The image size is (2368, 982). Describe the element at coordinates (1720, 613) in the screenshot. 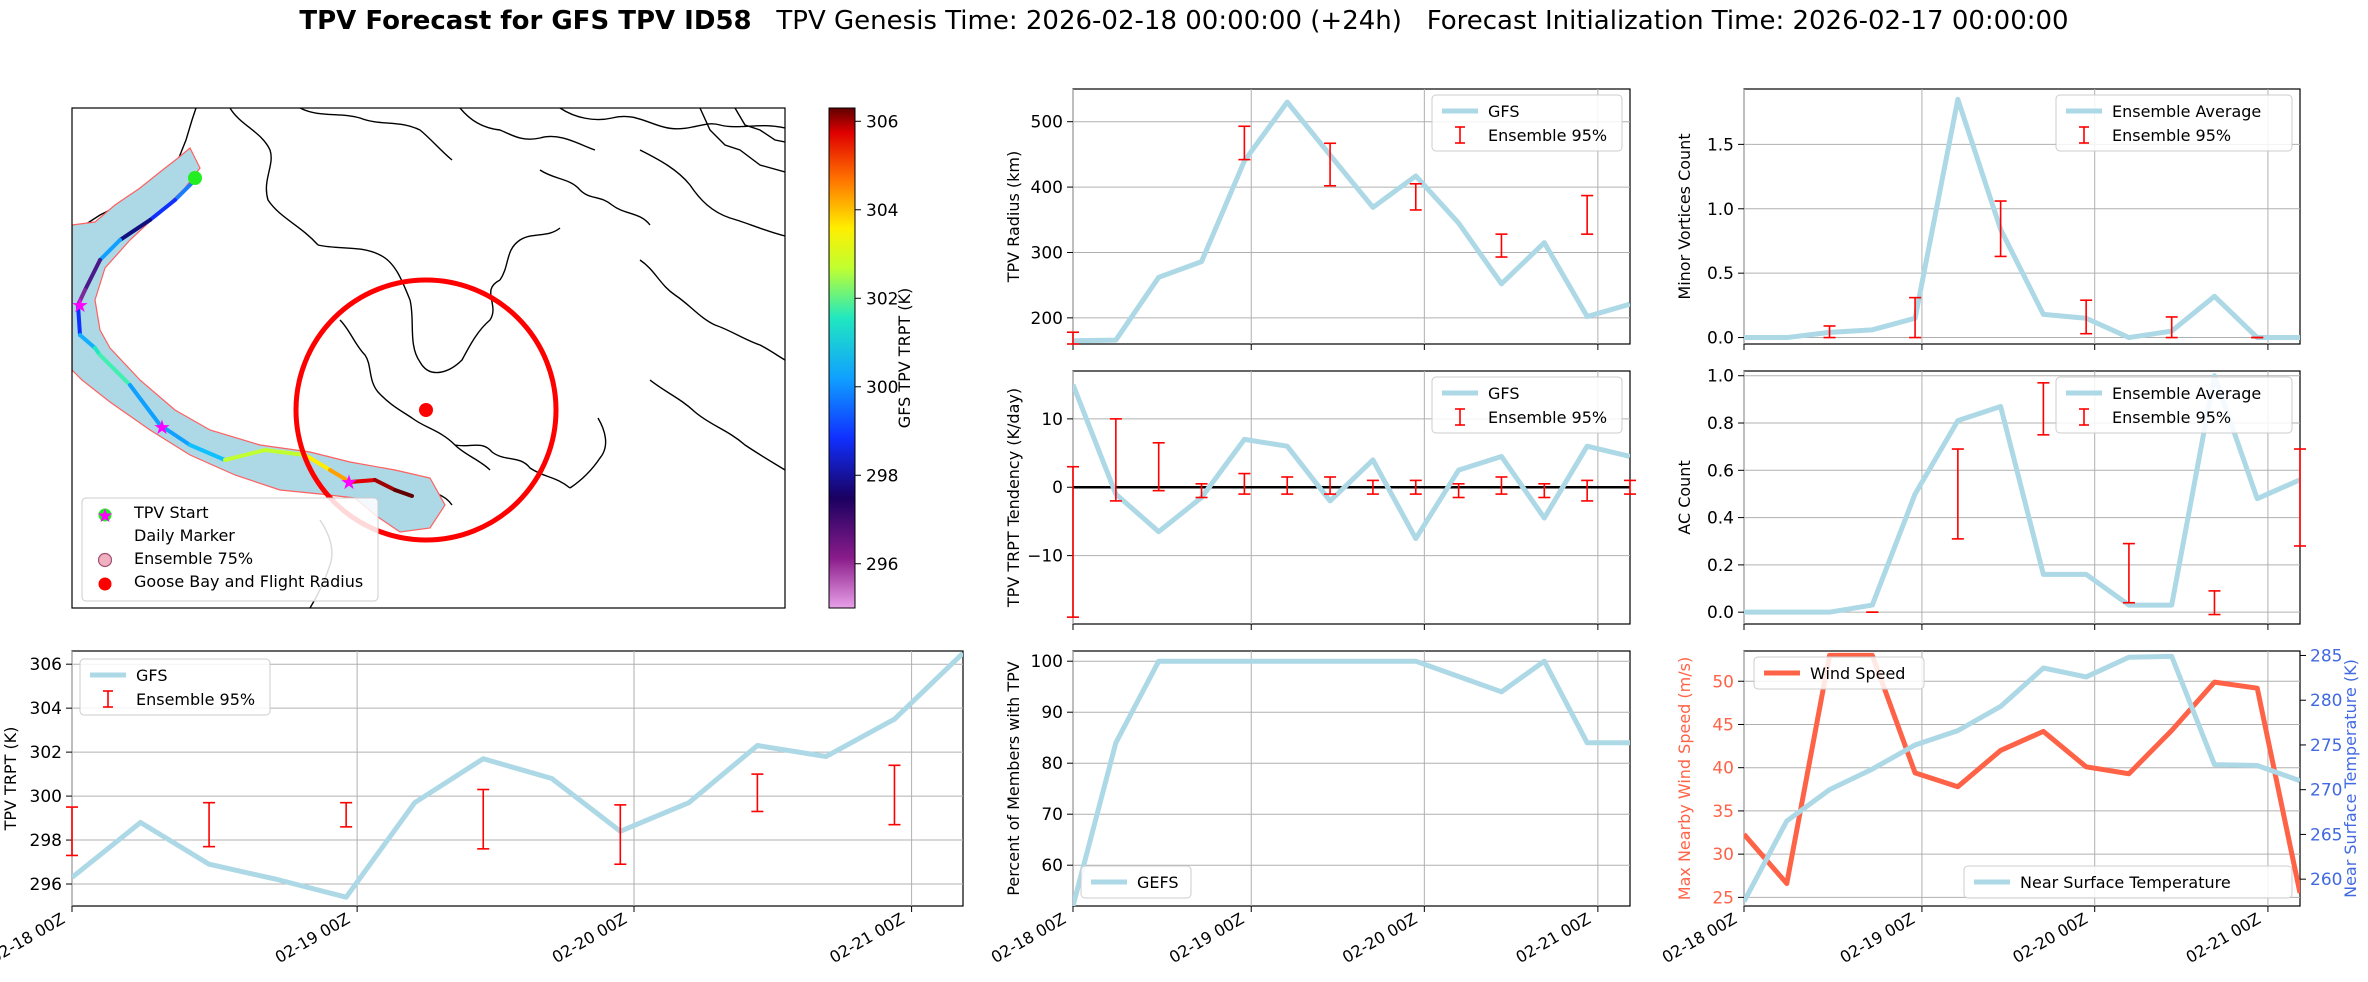

I see `y-tick-label: 0.0` at that location.